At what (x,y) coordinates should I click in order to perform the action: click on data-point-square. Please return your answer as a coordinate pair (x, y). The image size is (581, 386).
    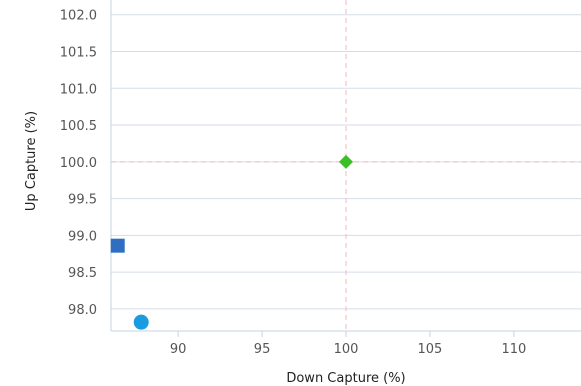
    Looking at the image, I should click on (117, 245).